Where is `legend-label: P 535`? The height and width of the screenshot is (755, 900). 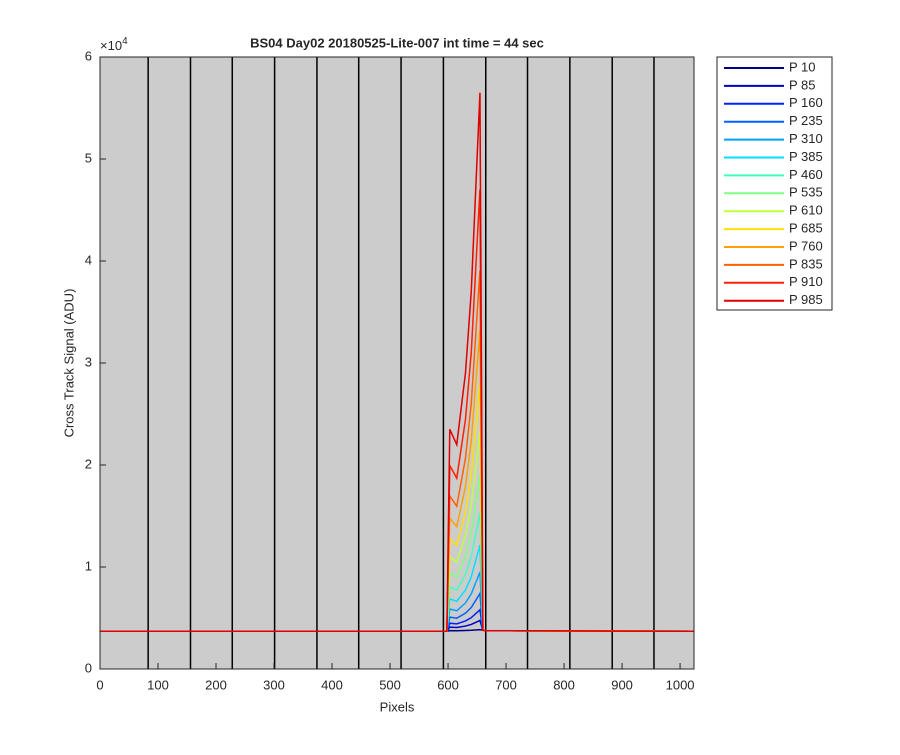 legend-label: P 535 is located at coordinates (806, 192).